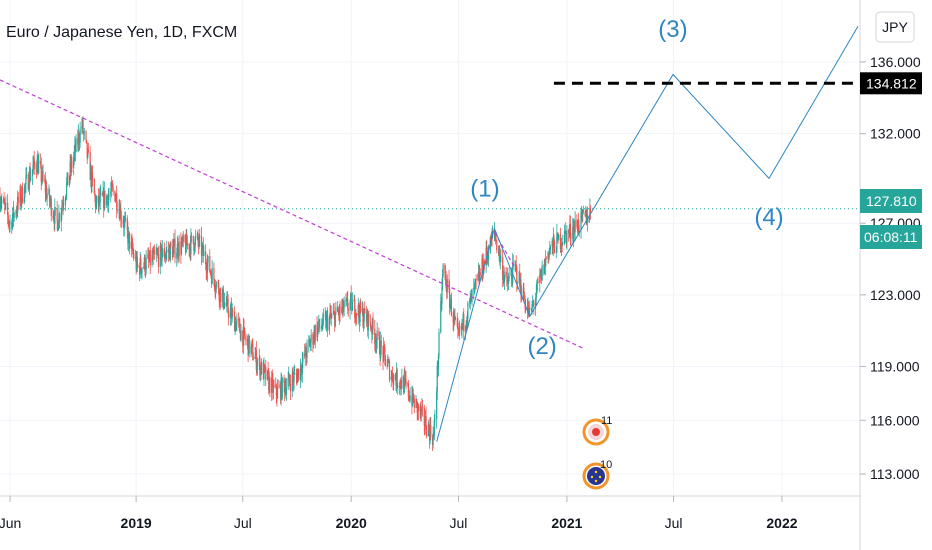  What do you see at coordinates (566, 523) in the screenshot?
I see `time-tick-label: 2021` at bounding box center [566, 523].